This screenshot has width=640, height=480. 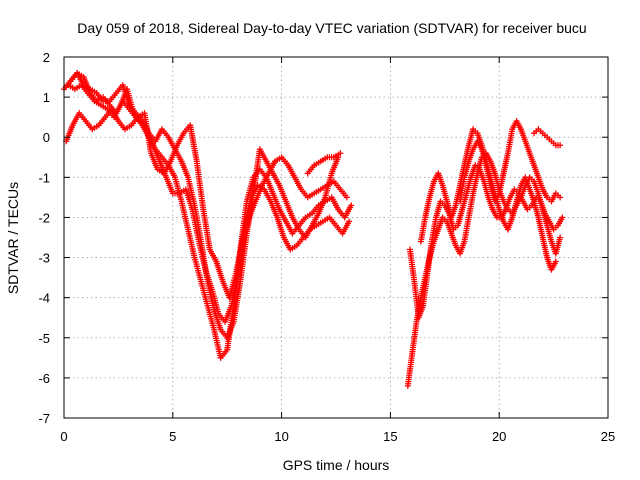 What do you see at coordinates (172, 436) in the screenshot?
I see `x-tick-label: 5` at bounding box center [172, 436].